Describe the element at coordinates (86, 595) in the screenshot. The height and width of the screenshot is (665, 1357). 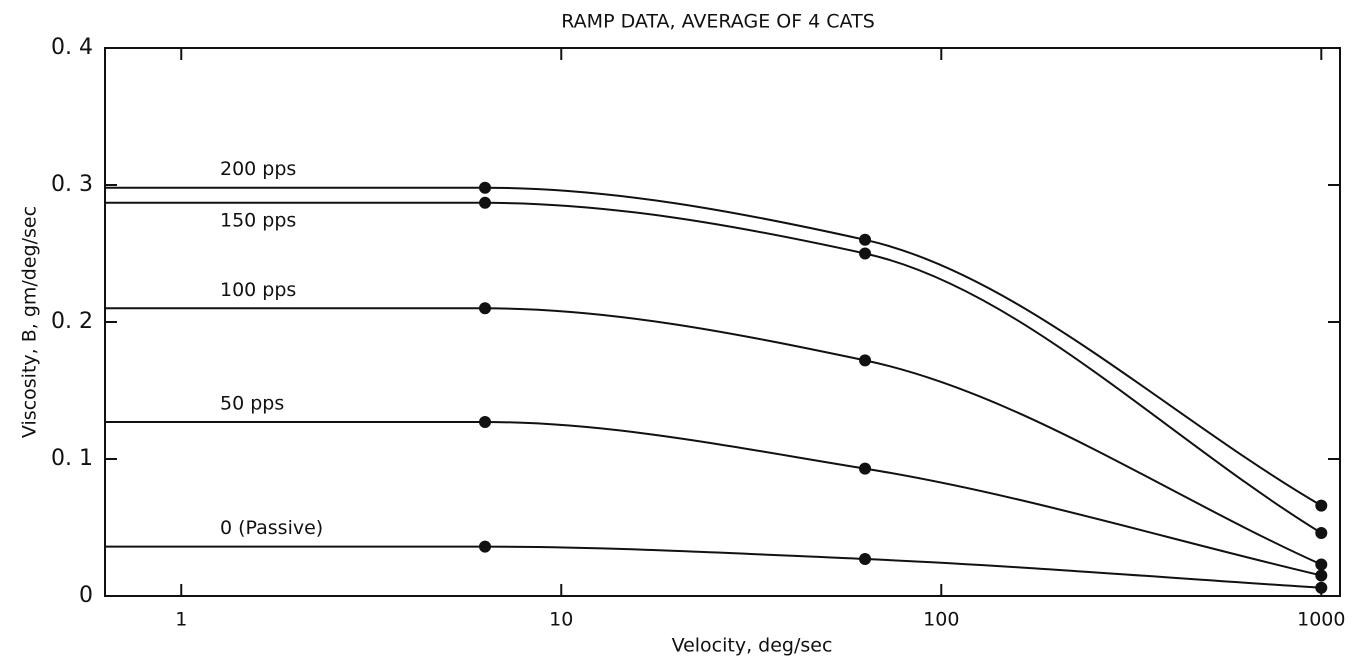
I see `y-tick-label: 0` at that location.